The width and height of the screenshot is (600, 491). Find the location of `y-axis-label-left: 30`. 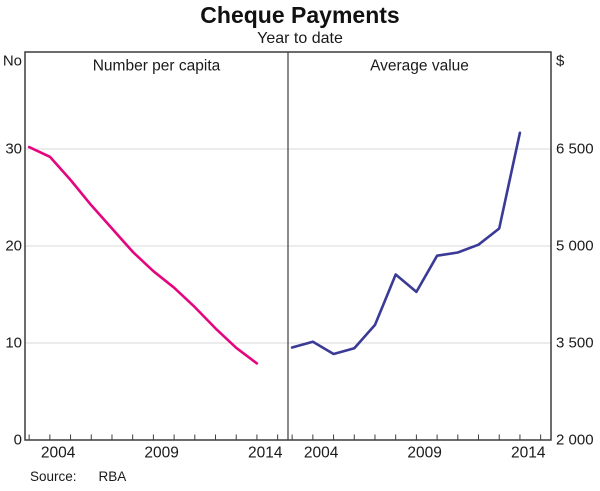

y-axis-label-left: 30 is located at coordinates (13, 149).